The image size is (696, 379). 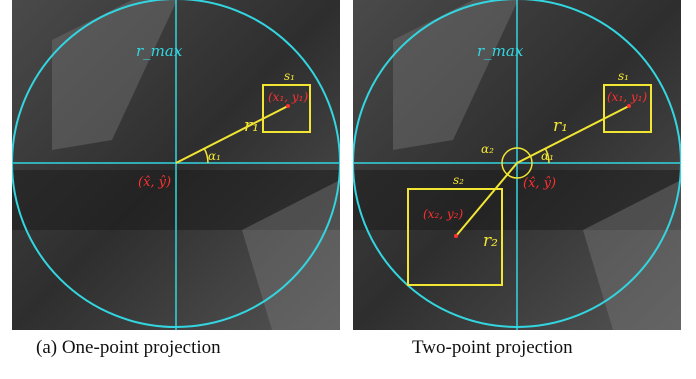 What do you see at coordinates (458, 180) in the screenshot?
I see `s2-label: s₂` at bounding box center [458, 180].